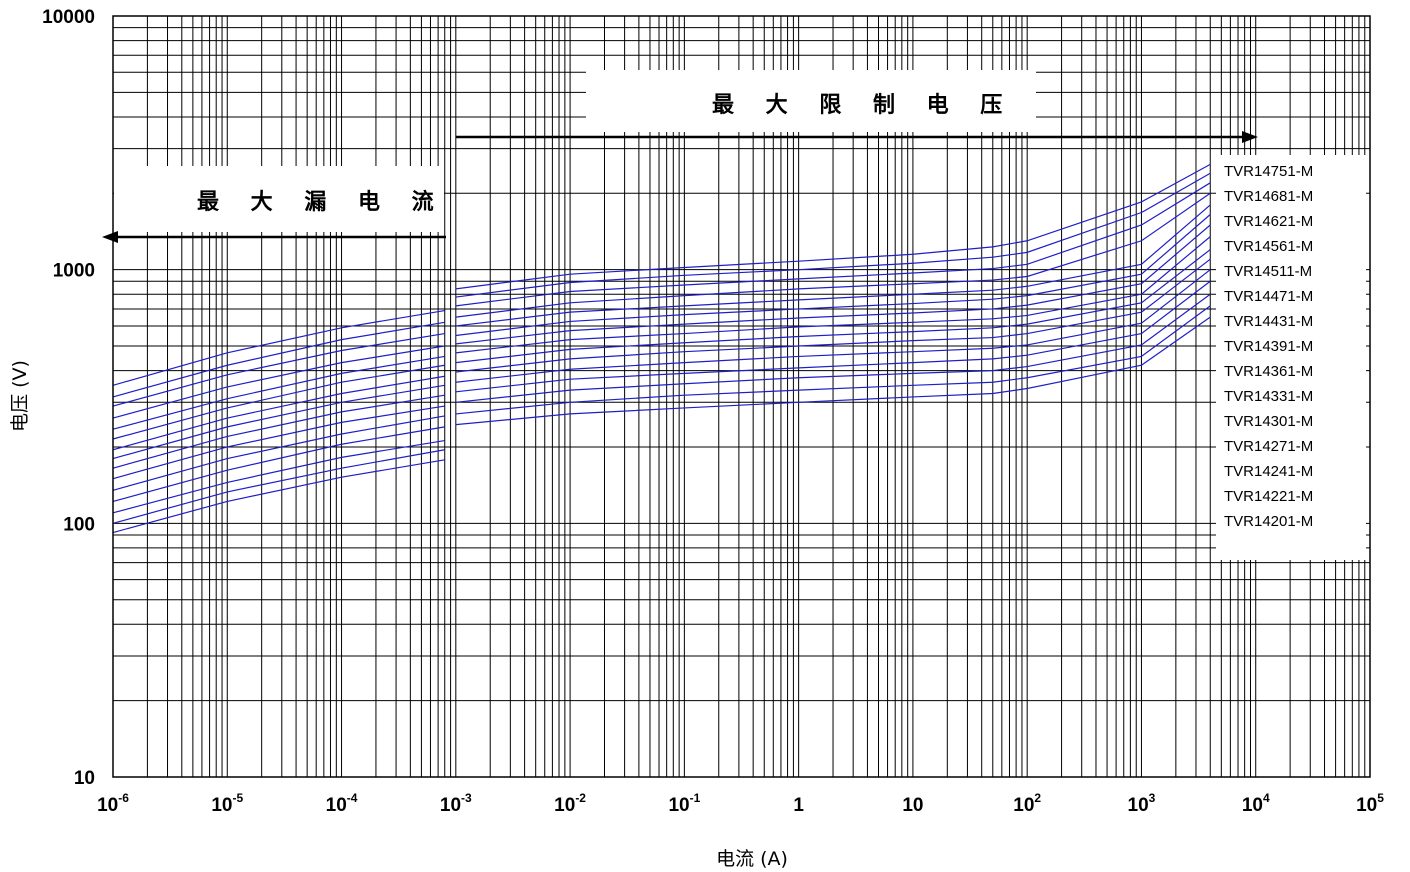 This screenshot has height=872, width=1410. What do you see at coordinates (110, 237) in the screenshot?
I see `max-leakage-current-arrowhead` at bounding box center [110, 237].